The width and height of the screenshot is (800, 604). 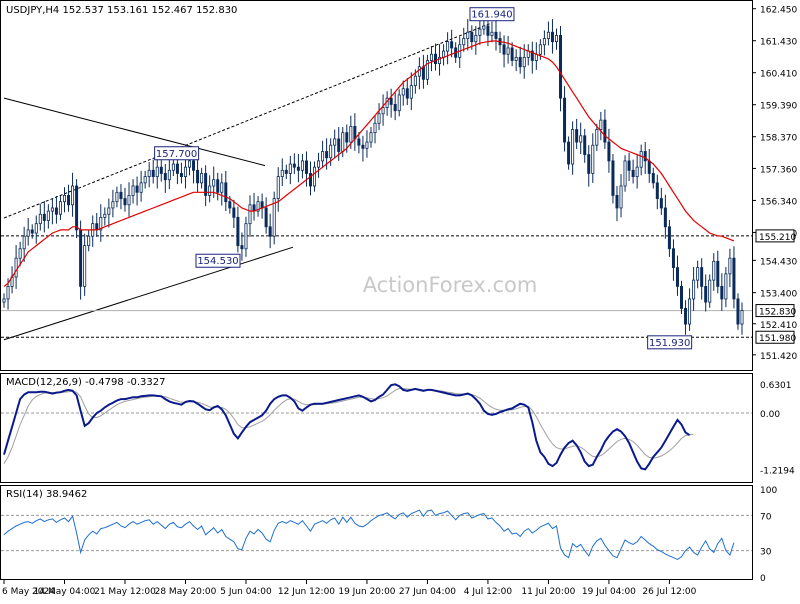 I want to click on time-tick-label: 19 Jul 04:00, so click(x=609, y=592).